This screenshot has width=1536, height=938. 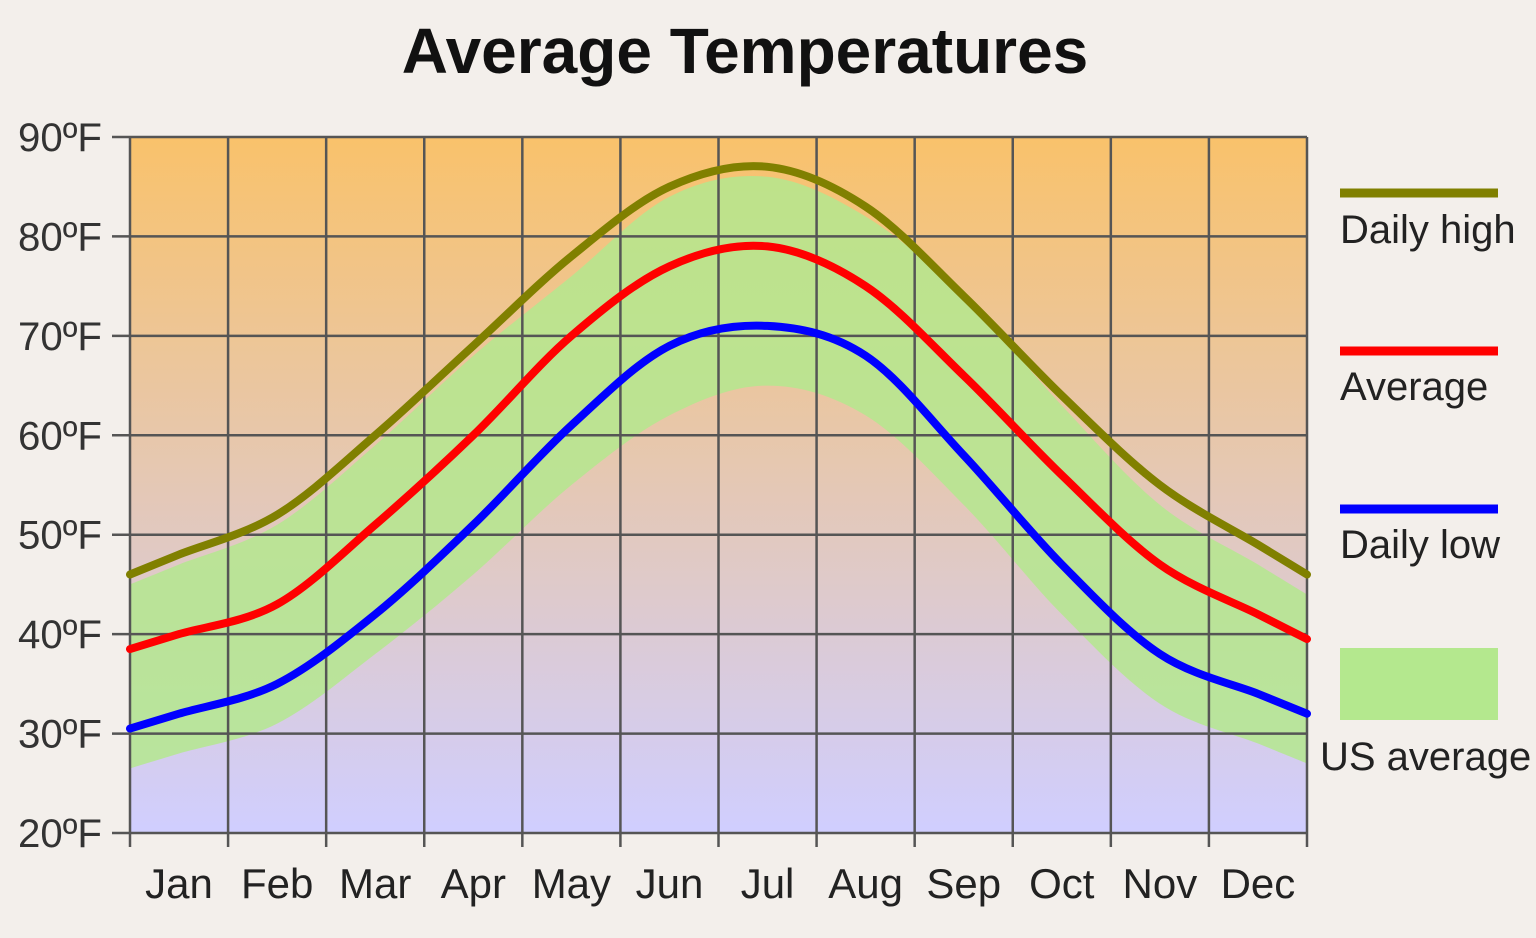 What do you see at coordinates (1160, 883) in the screenshot?
I see `x-tick-label: Nov` at bounding box center [1160, 883].